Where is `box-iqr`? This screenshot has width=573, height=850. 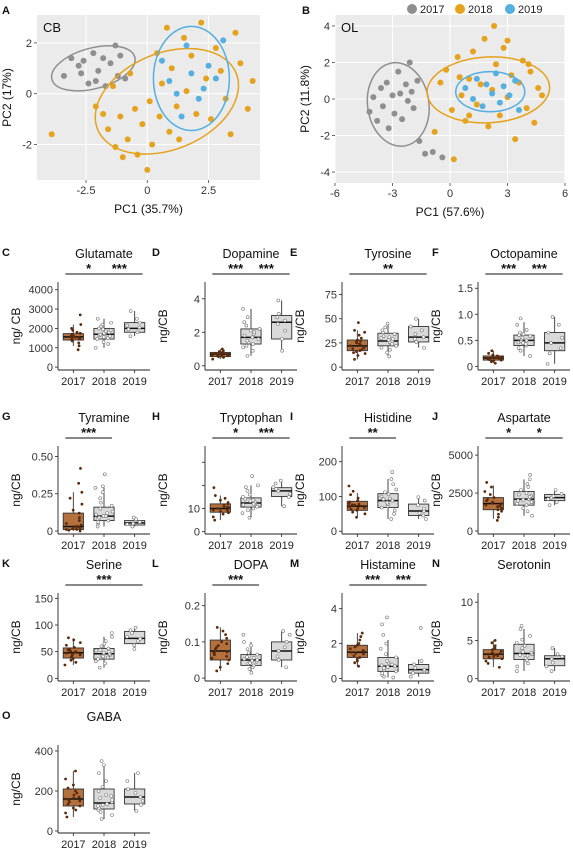 box-iqr is located at coordinates (419, 668).